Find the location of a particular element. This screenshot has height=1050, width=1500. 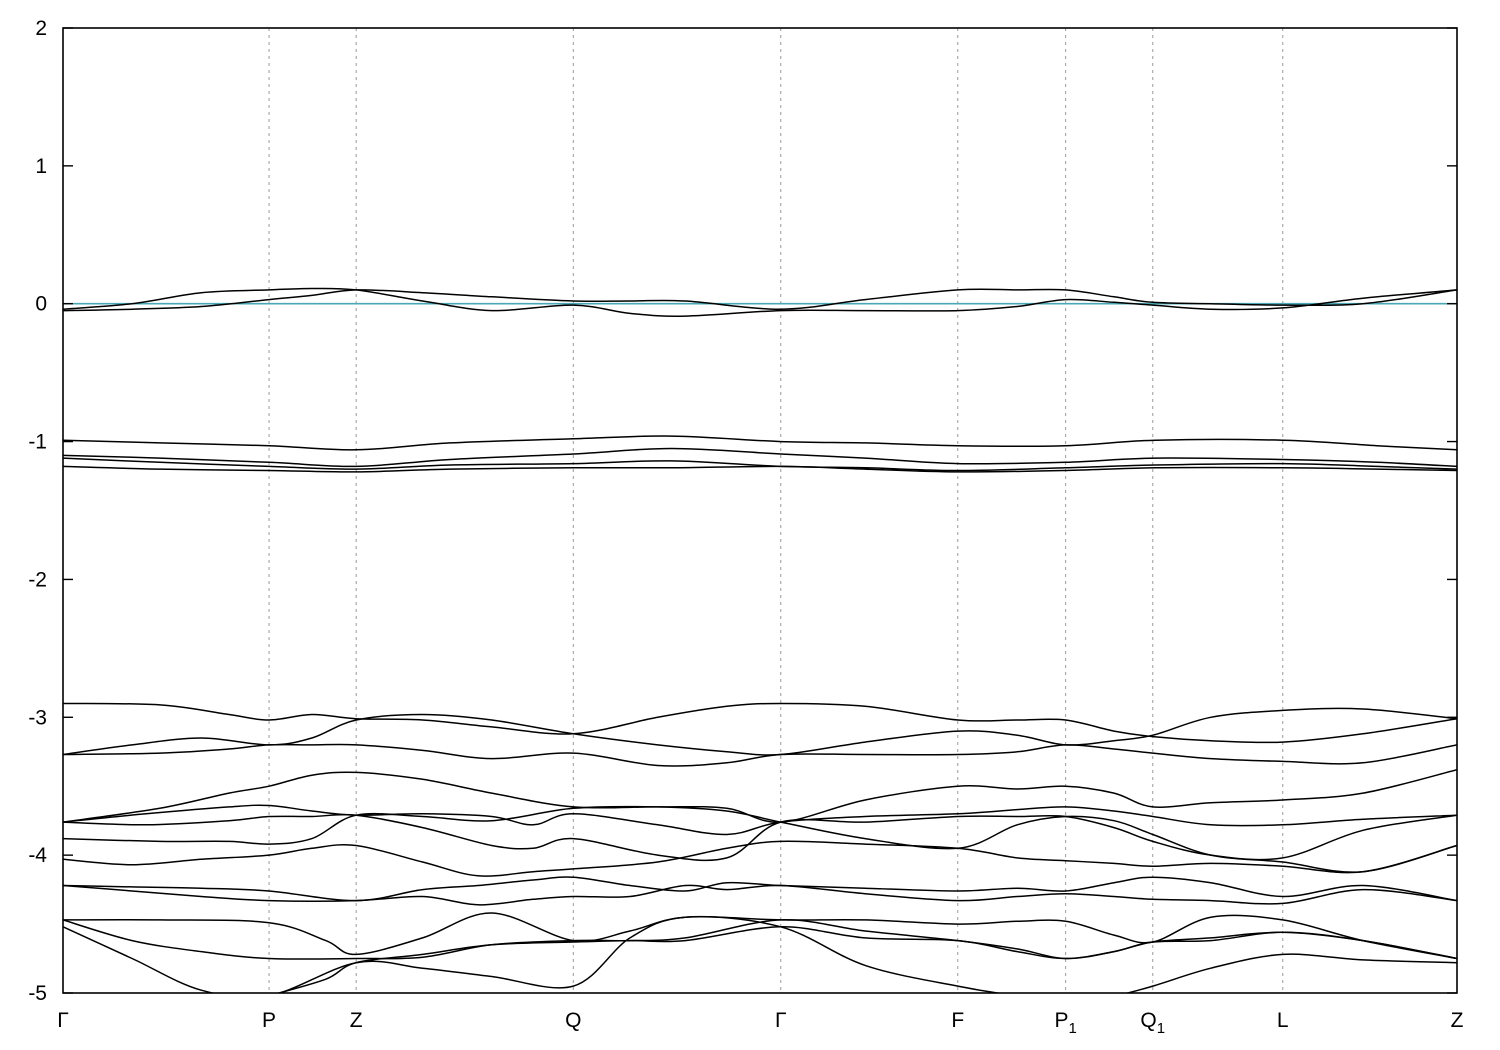

y-tick-label: -4 is located at coordinates (37, 855).